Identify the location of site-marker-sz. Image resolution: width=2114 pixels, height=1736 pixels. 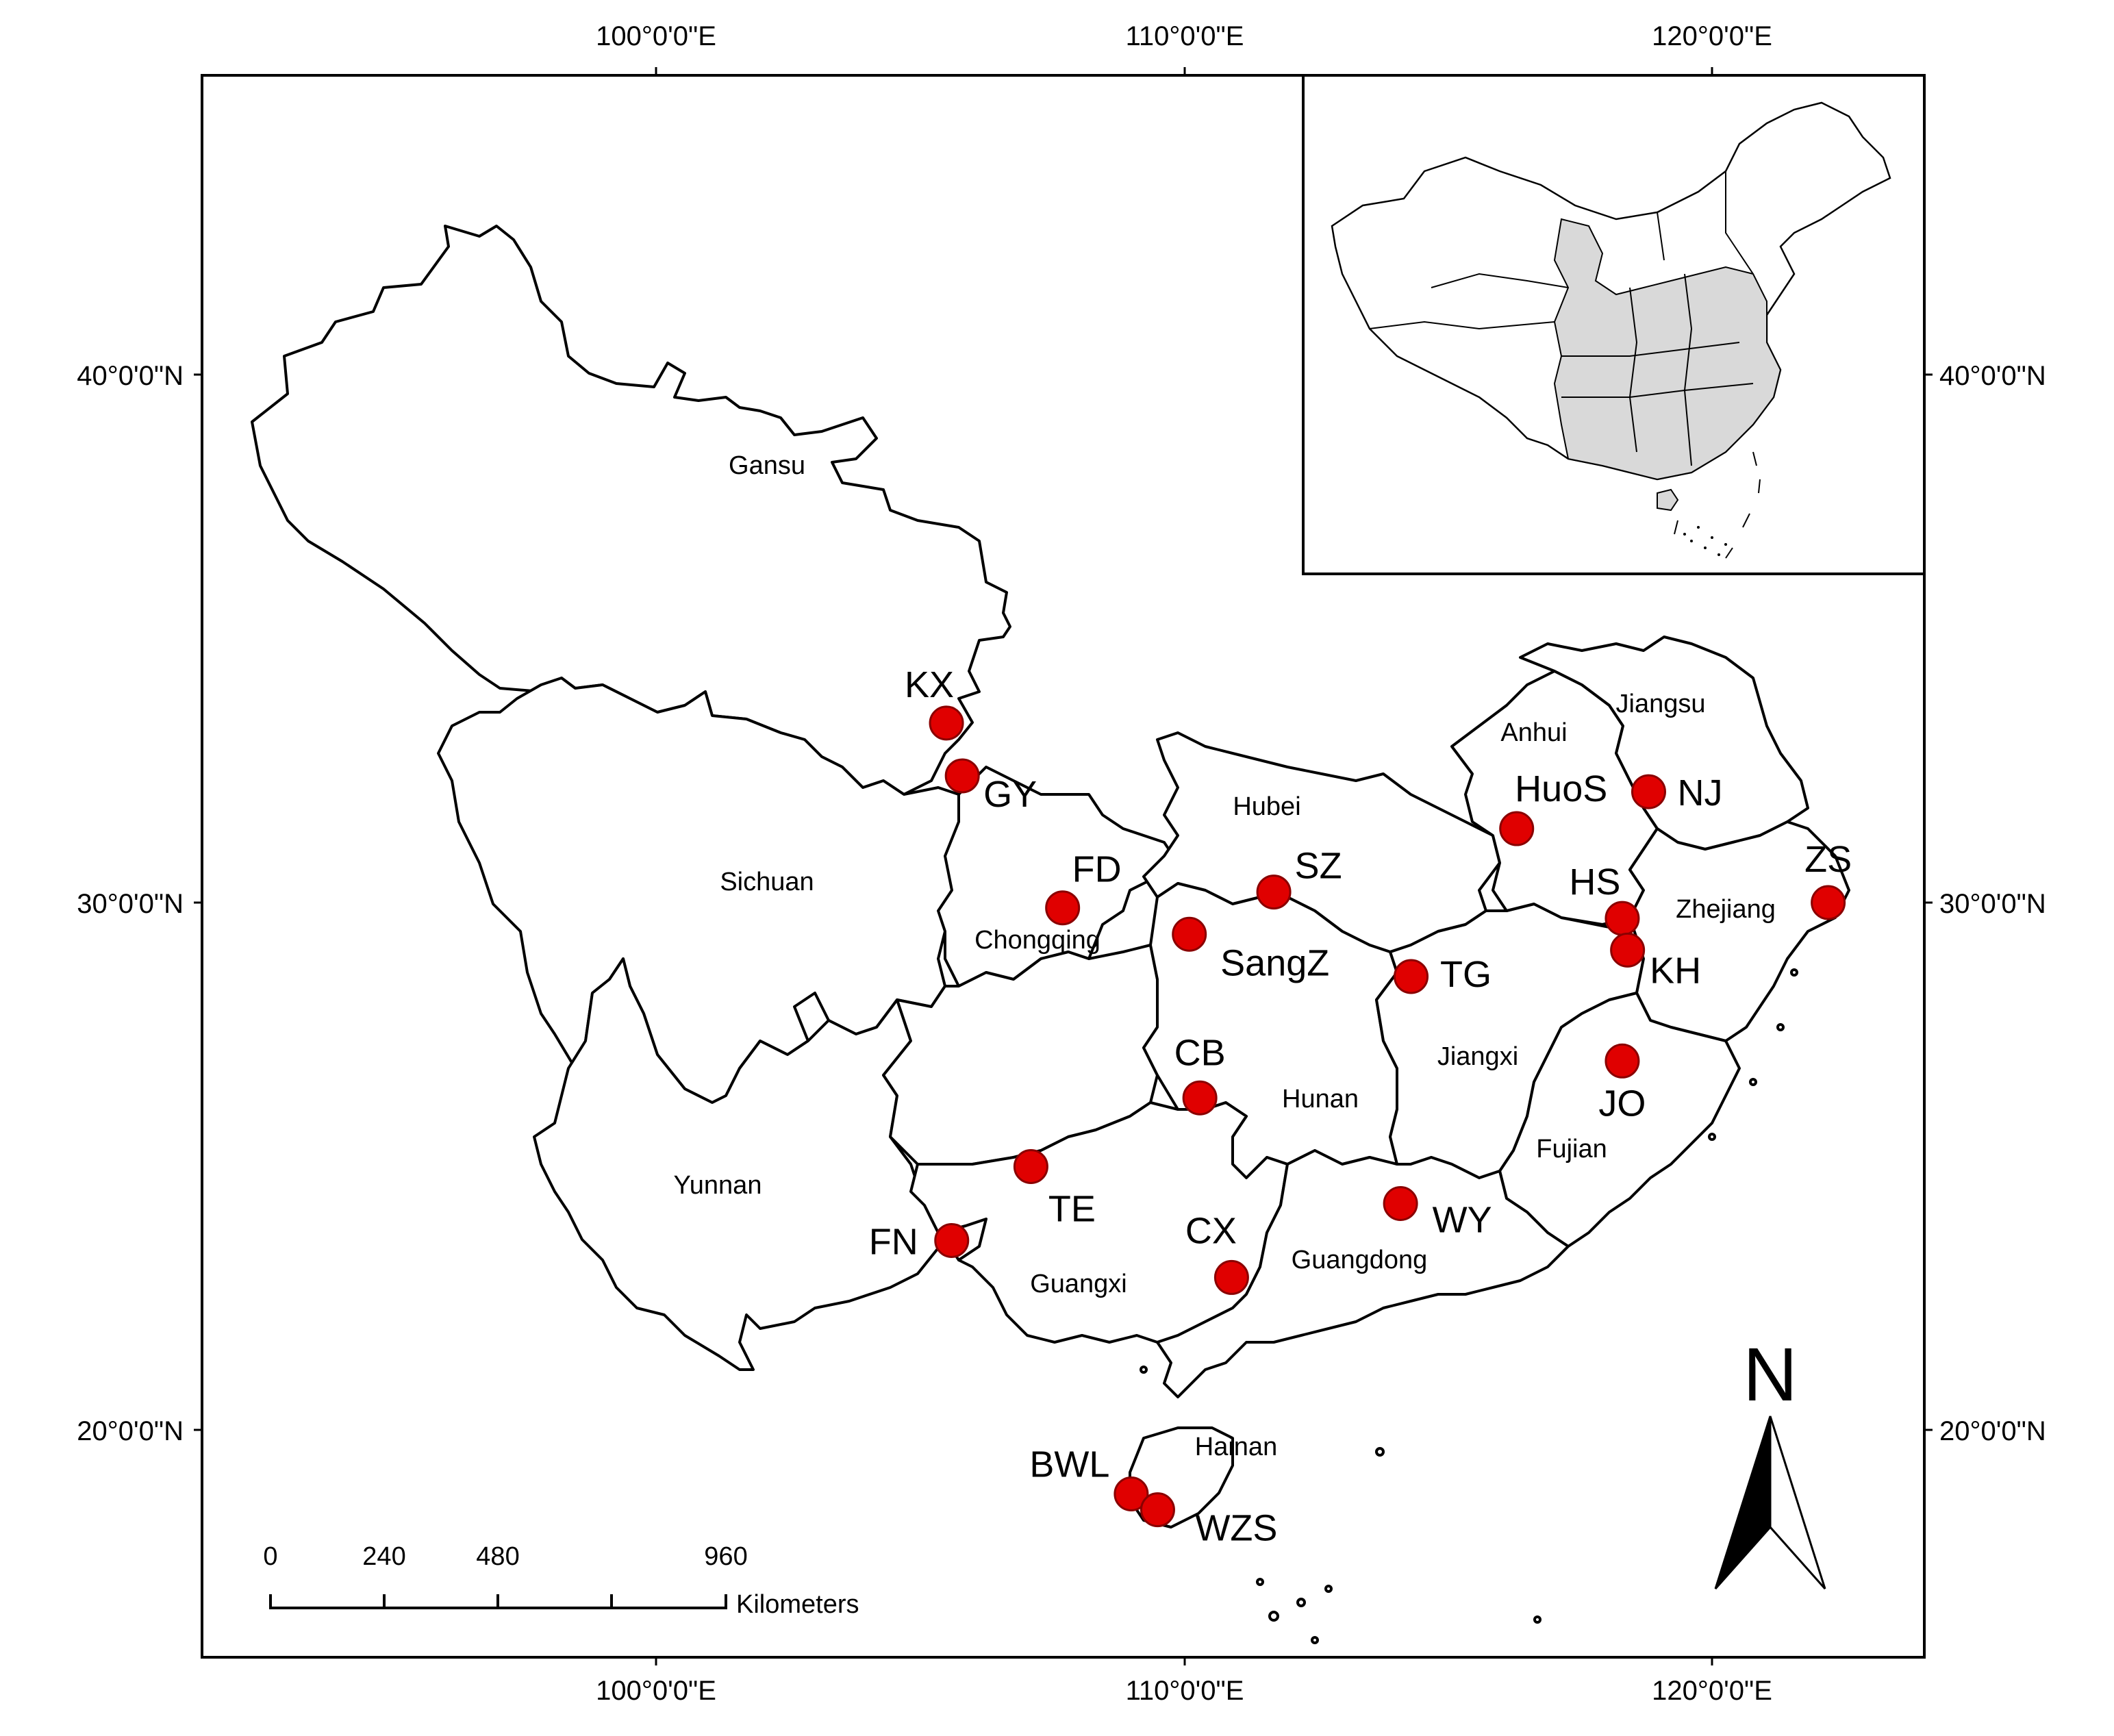
(1274, 892).